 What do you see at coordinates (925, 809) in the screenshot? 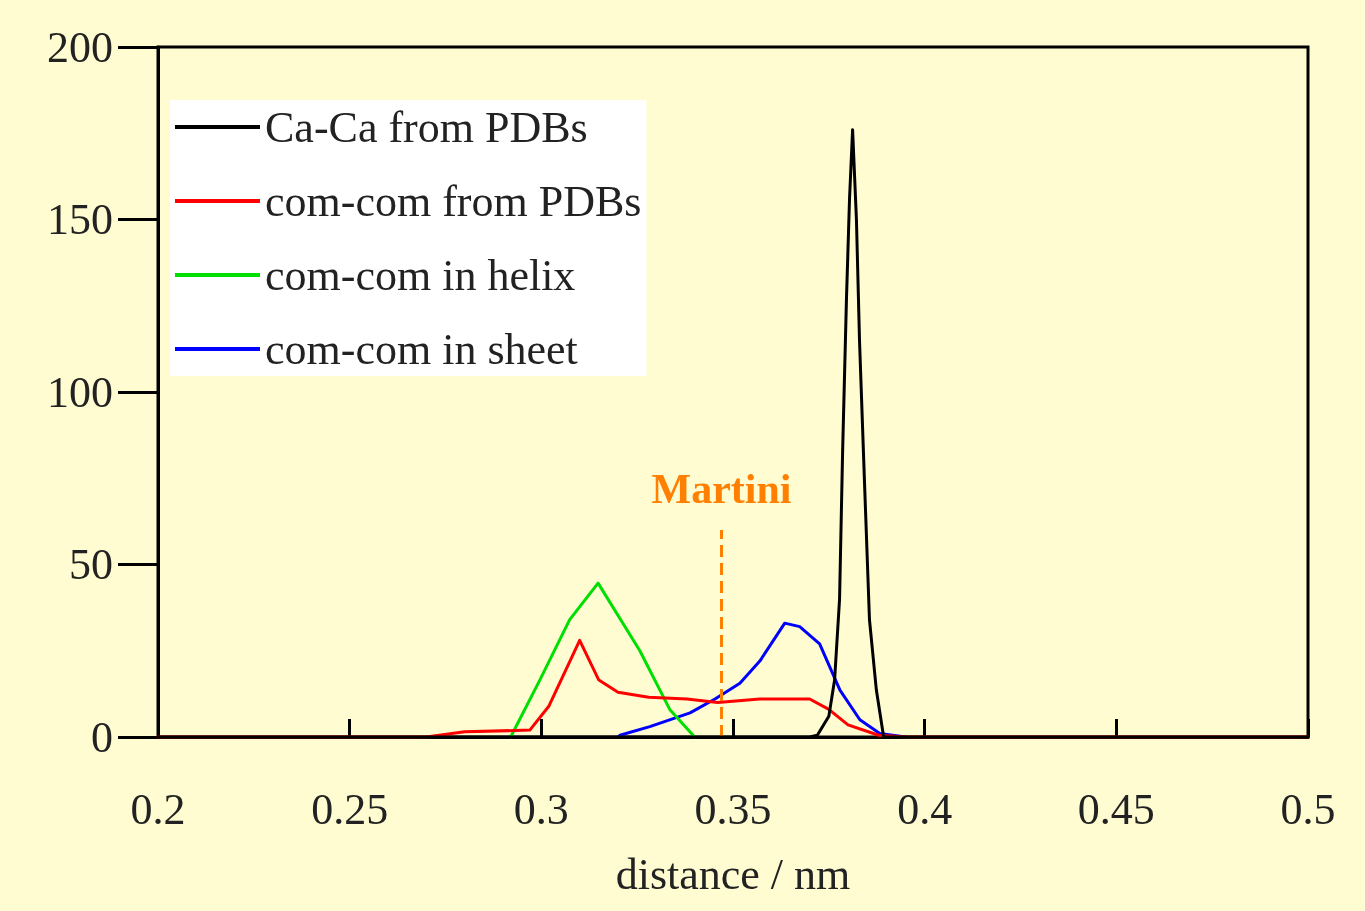
I see `x-tick-label: 0.4` at bounding box center [925, 809].